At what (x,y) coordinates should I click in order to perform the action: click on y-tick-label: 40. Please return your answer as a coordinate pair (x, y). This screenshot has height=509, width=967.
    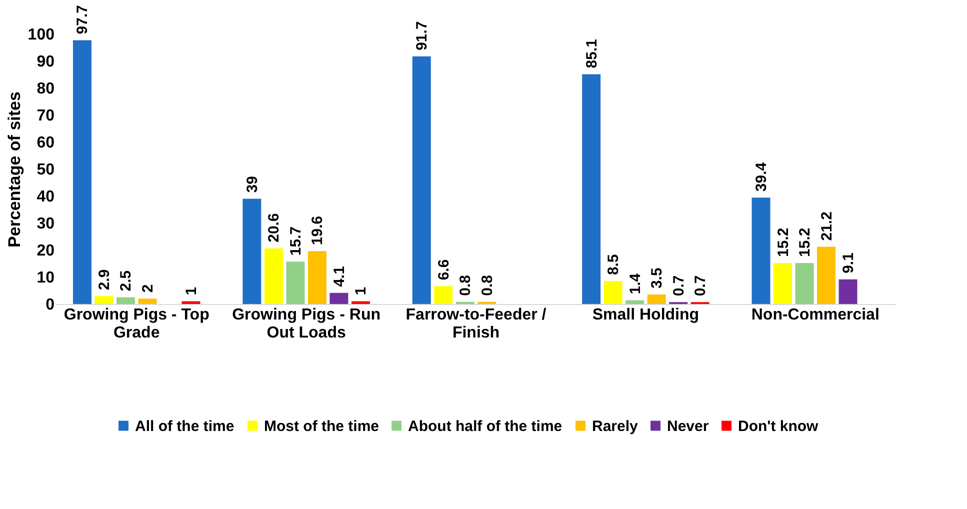
    Looking at the image, I should click on (45, 197).